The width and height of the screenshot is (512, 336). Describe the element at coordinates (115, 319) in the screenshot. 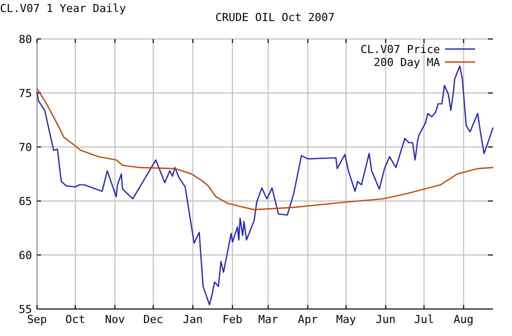

I see `x-tick-label: Nov` at that location.